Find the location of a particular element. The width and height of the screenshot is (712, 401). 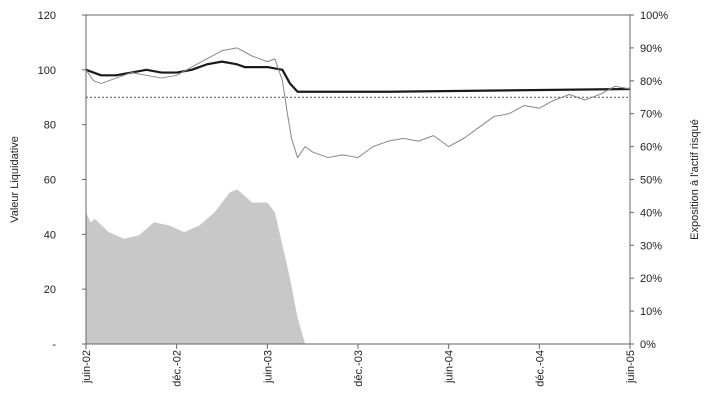

right-tick-label: 80% is located at coordinates (651, 82).